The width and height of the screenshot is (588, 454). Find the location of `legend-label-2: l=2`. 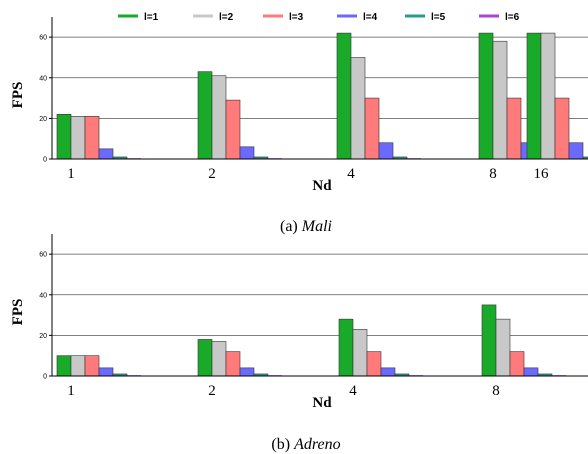

legend-label-2: l=2 is located at coordinates (226, 17).